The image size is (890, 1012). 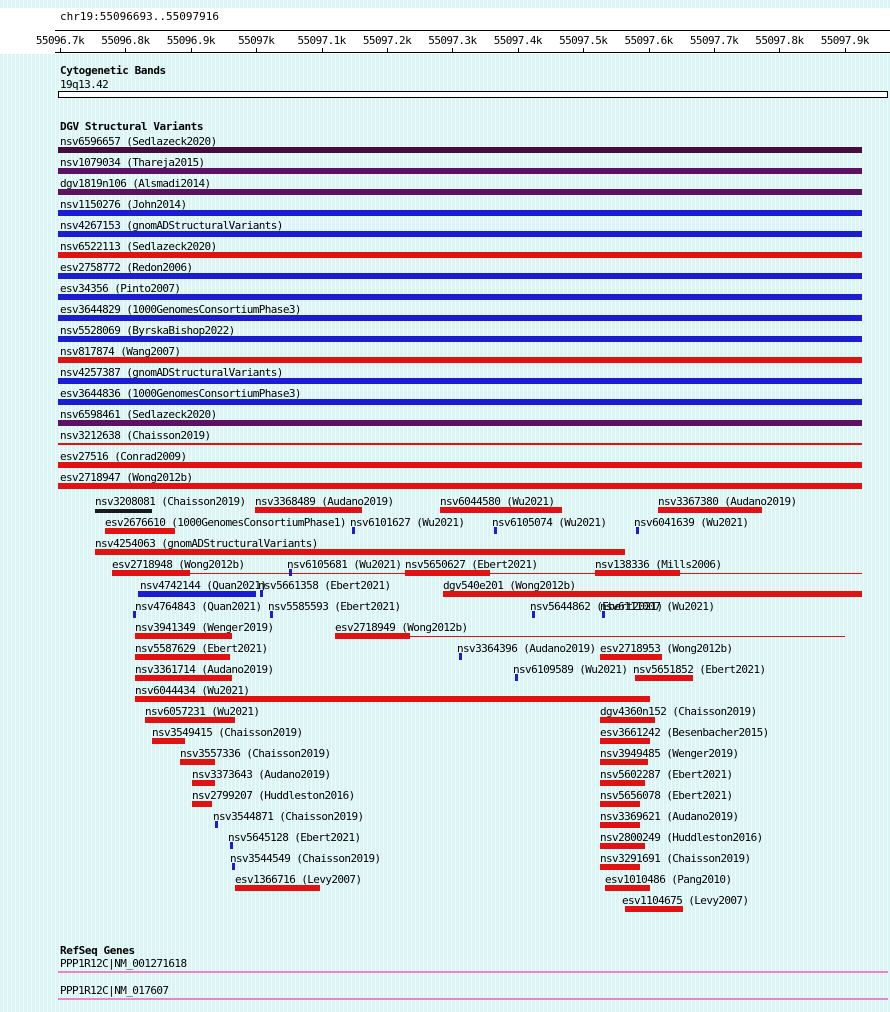 What do you see at coordinates (288, 816) in the screenshot?
I see `variant-label: nsv3544871 (Chaisson2019)` at bounding box center [288, 816].